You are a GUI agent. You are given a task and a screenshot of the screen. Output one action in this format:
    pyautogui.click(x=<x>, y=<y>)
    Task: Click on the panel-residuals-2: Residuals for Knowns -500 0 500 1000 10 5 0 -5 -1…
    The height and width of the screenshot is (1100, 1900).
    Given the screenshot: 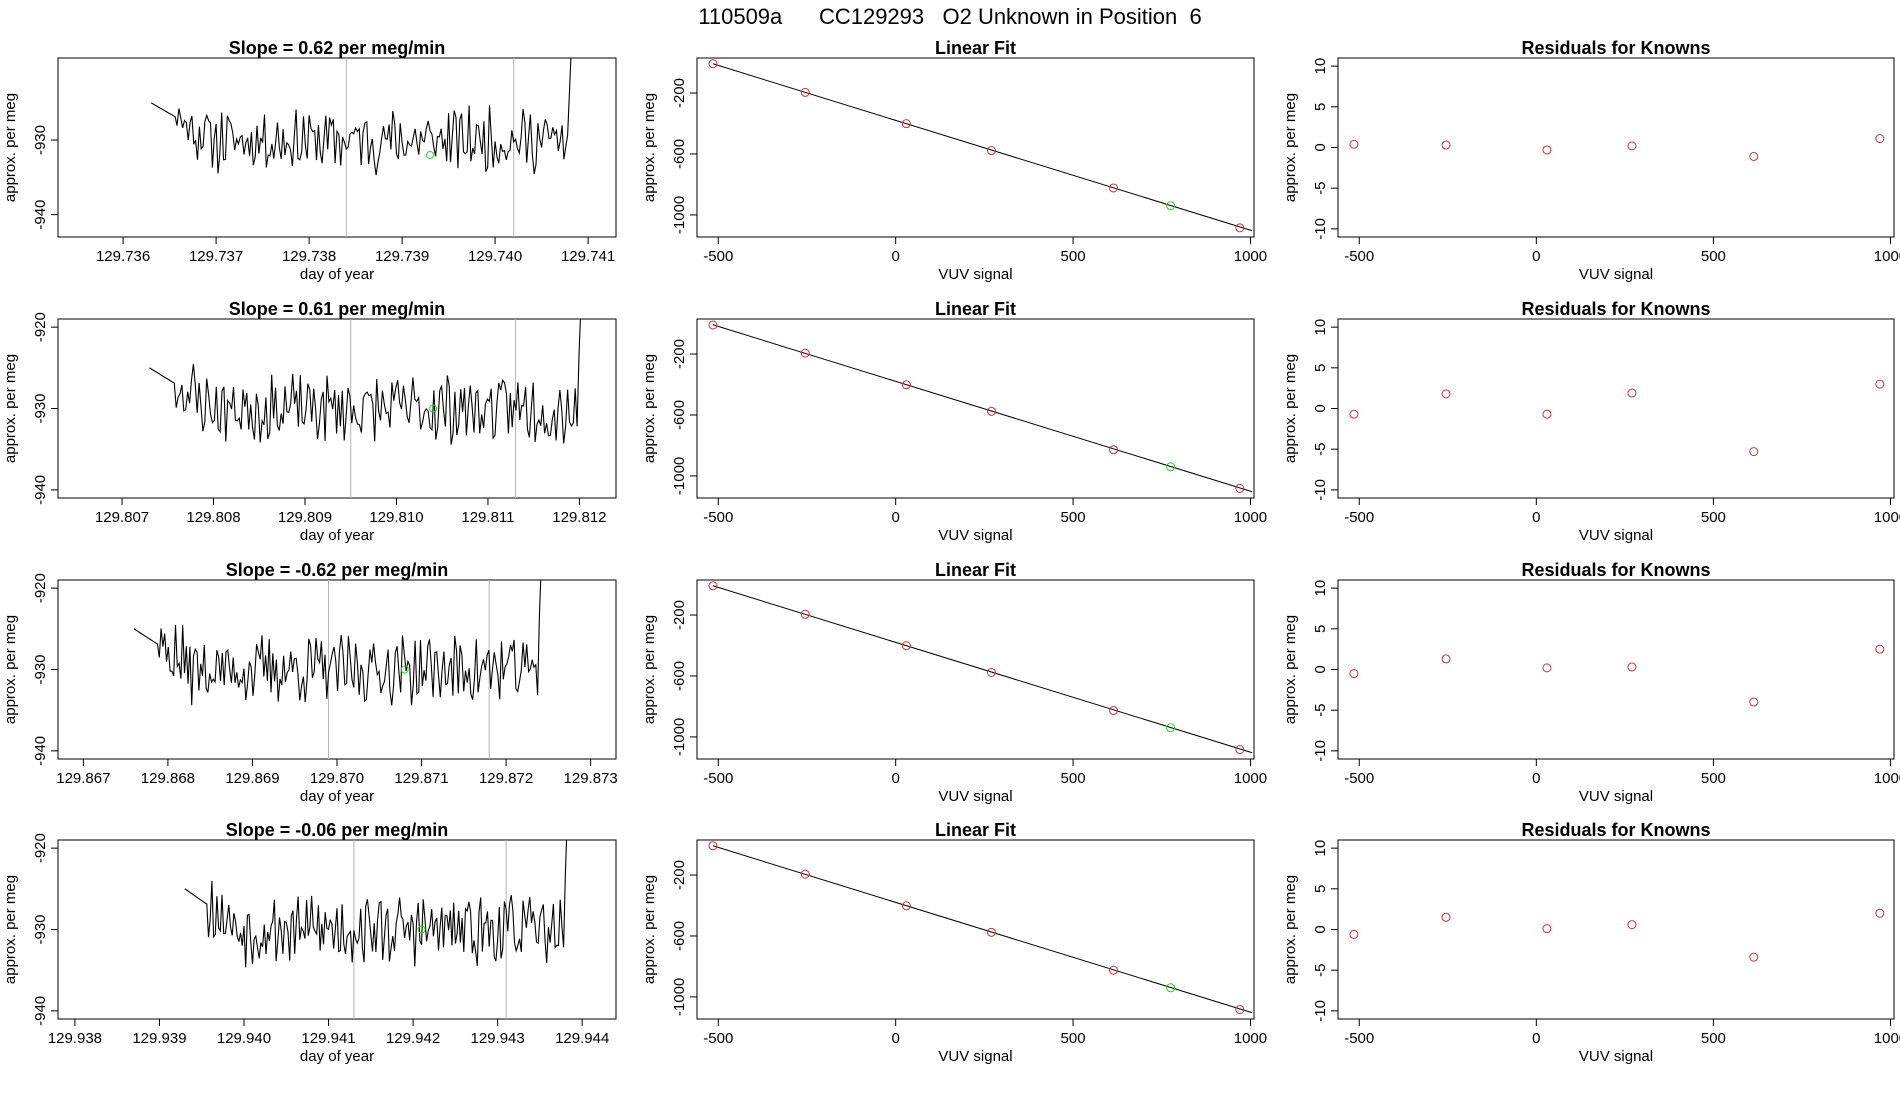 What is the action you would take?
    pyautogui.click(x=1591, y=421)
    